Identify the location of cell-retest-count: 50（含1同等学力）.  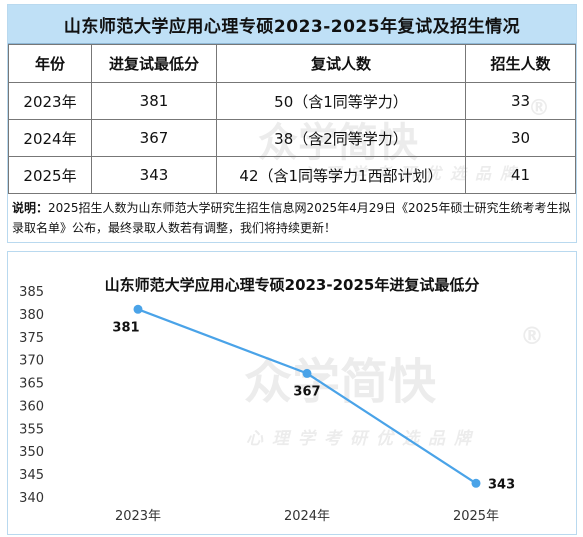
(341, 101).